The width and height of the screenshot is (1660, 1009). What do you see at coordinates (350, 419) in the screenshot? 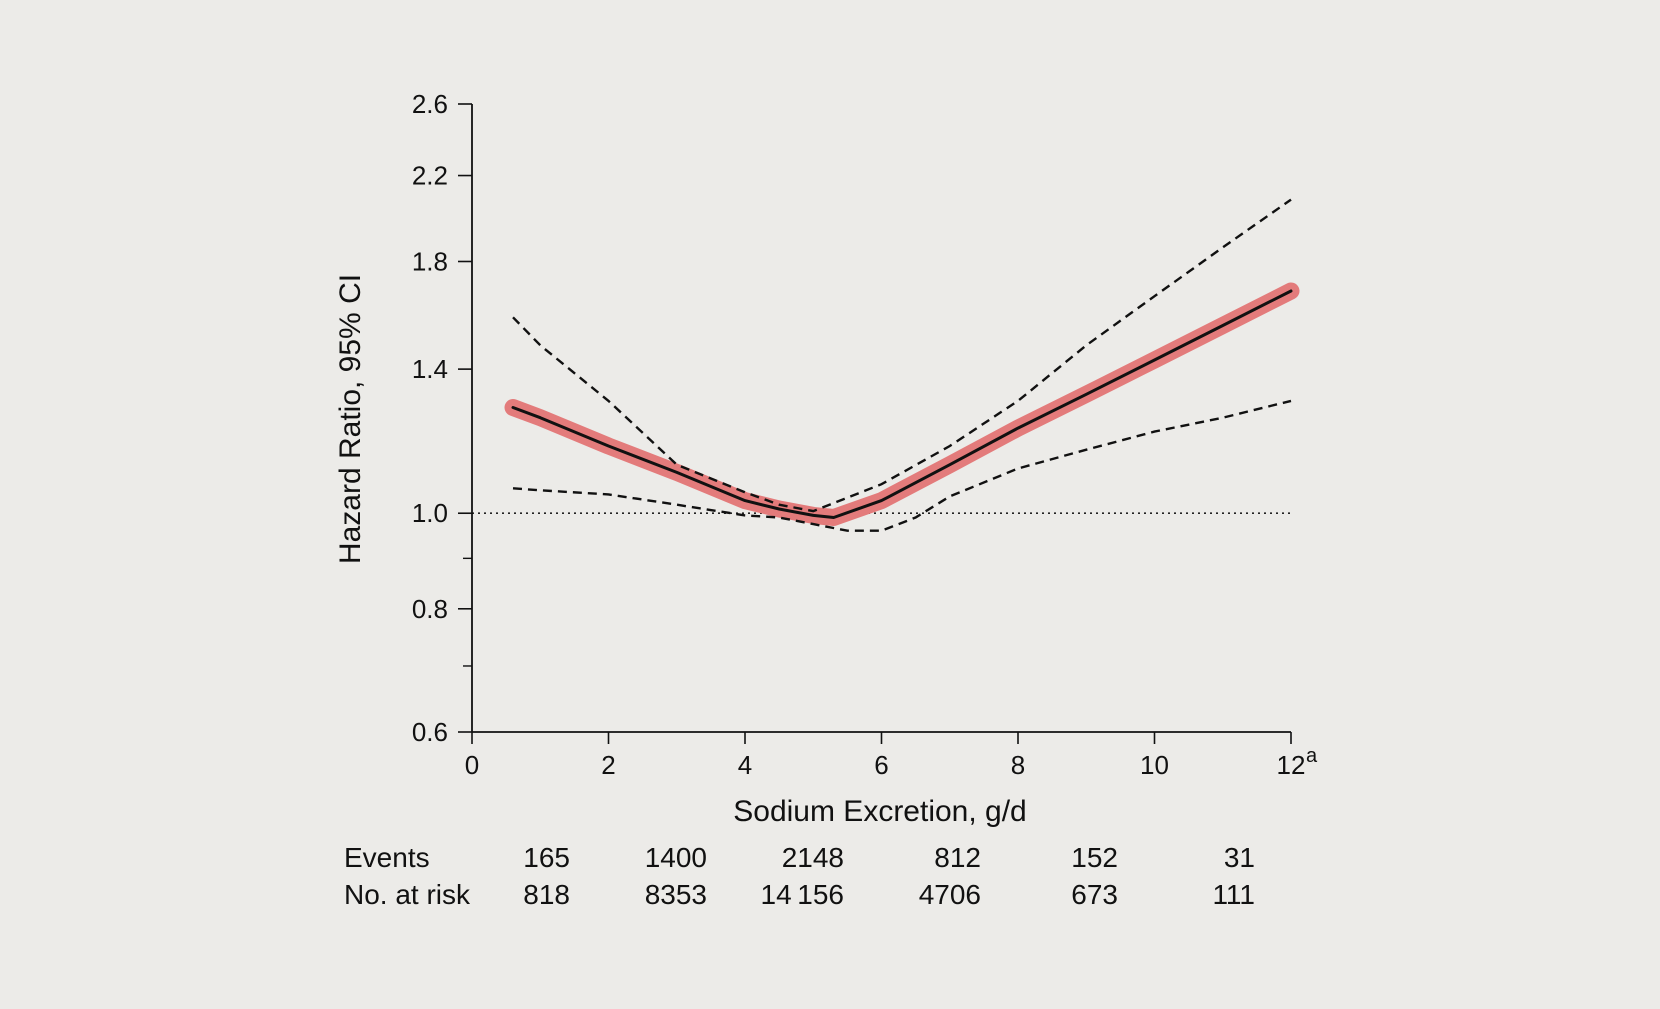
I see `y-axis-title: Hazard Ratio, 95% CI` at bounding box center [350, 419].